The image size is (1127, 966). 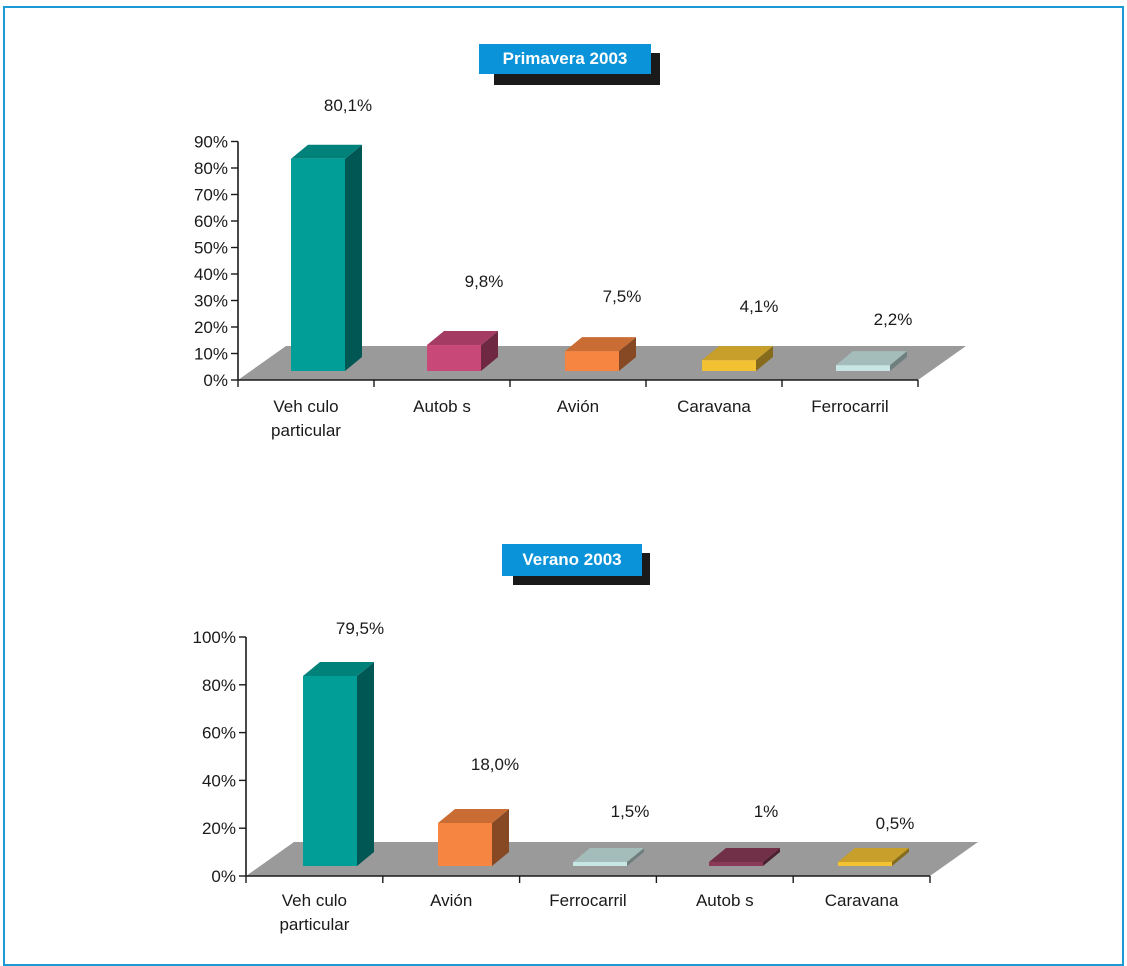 What do you see at coordinates (360, 628) in the screenshot?
I see `chart-2-value-label: 79,5%` at bounding box center [360, 628].